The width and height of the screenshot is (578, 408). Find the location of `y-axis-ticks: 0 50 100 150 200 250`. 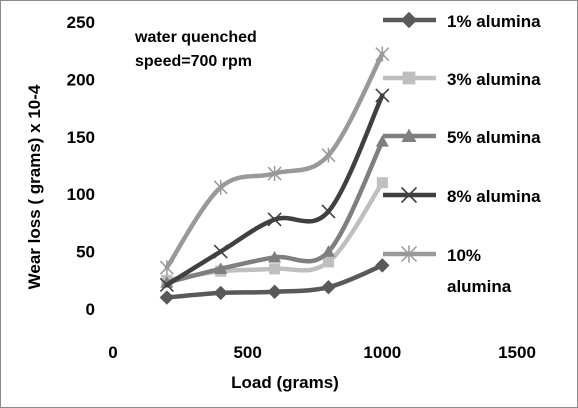

y-axis-ticks: 0 50 100 150 200 250 is located at coordinates (81, 166).